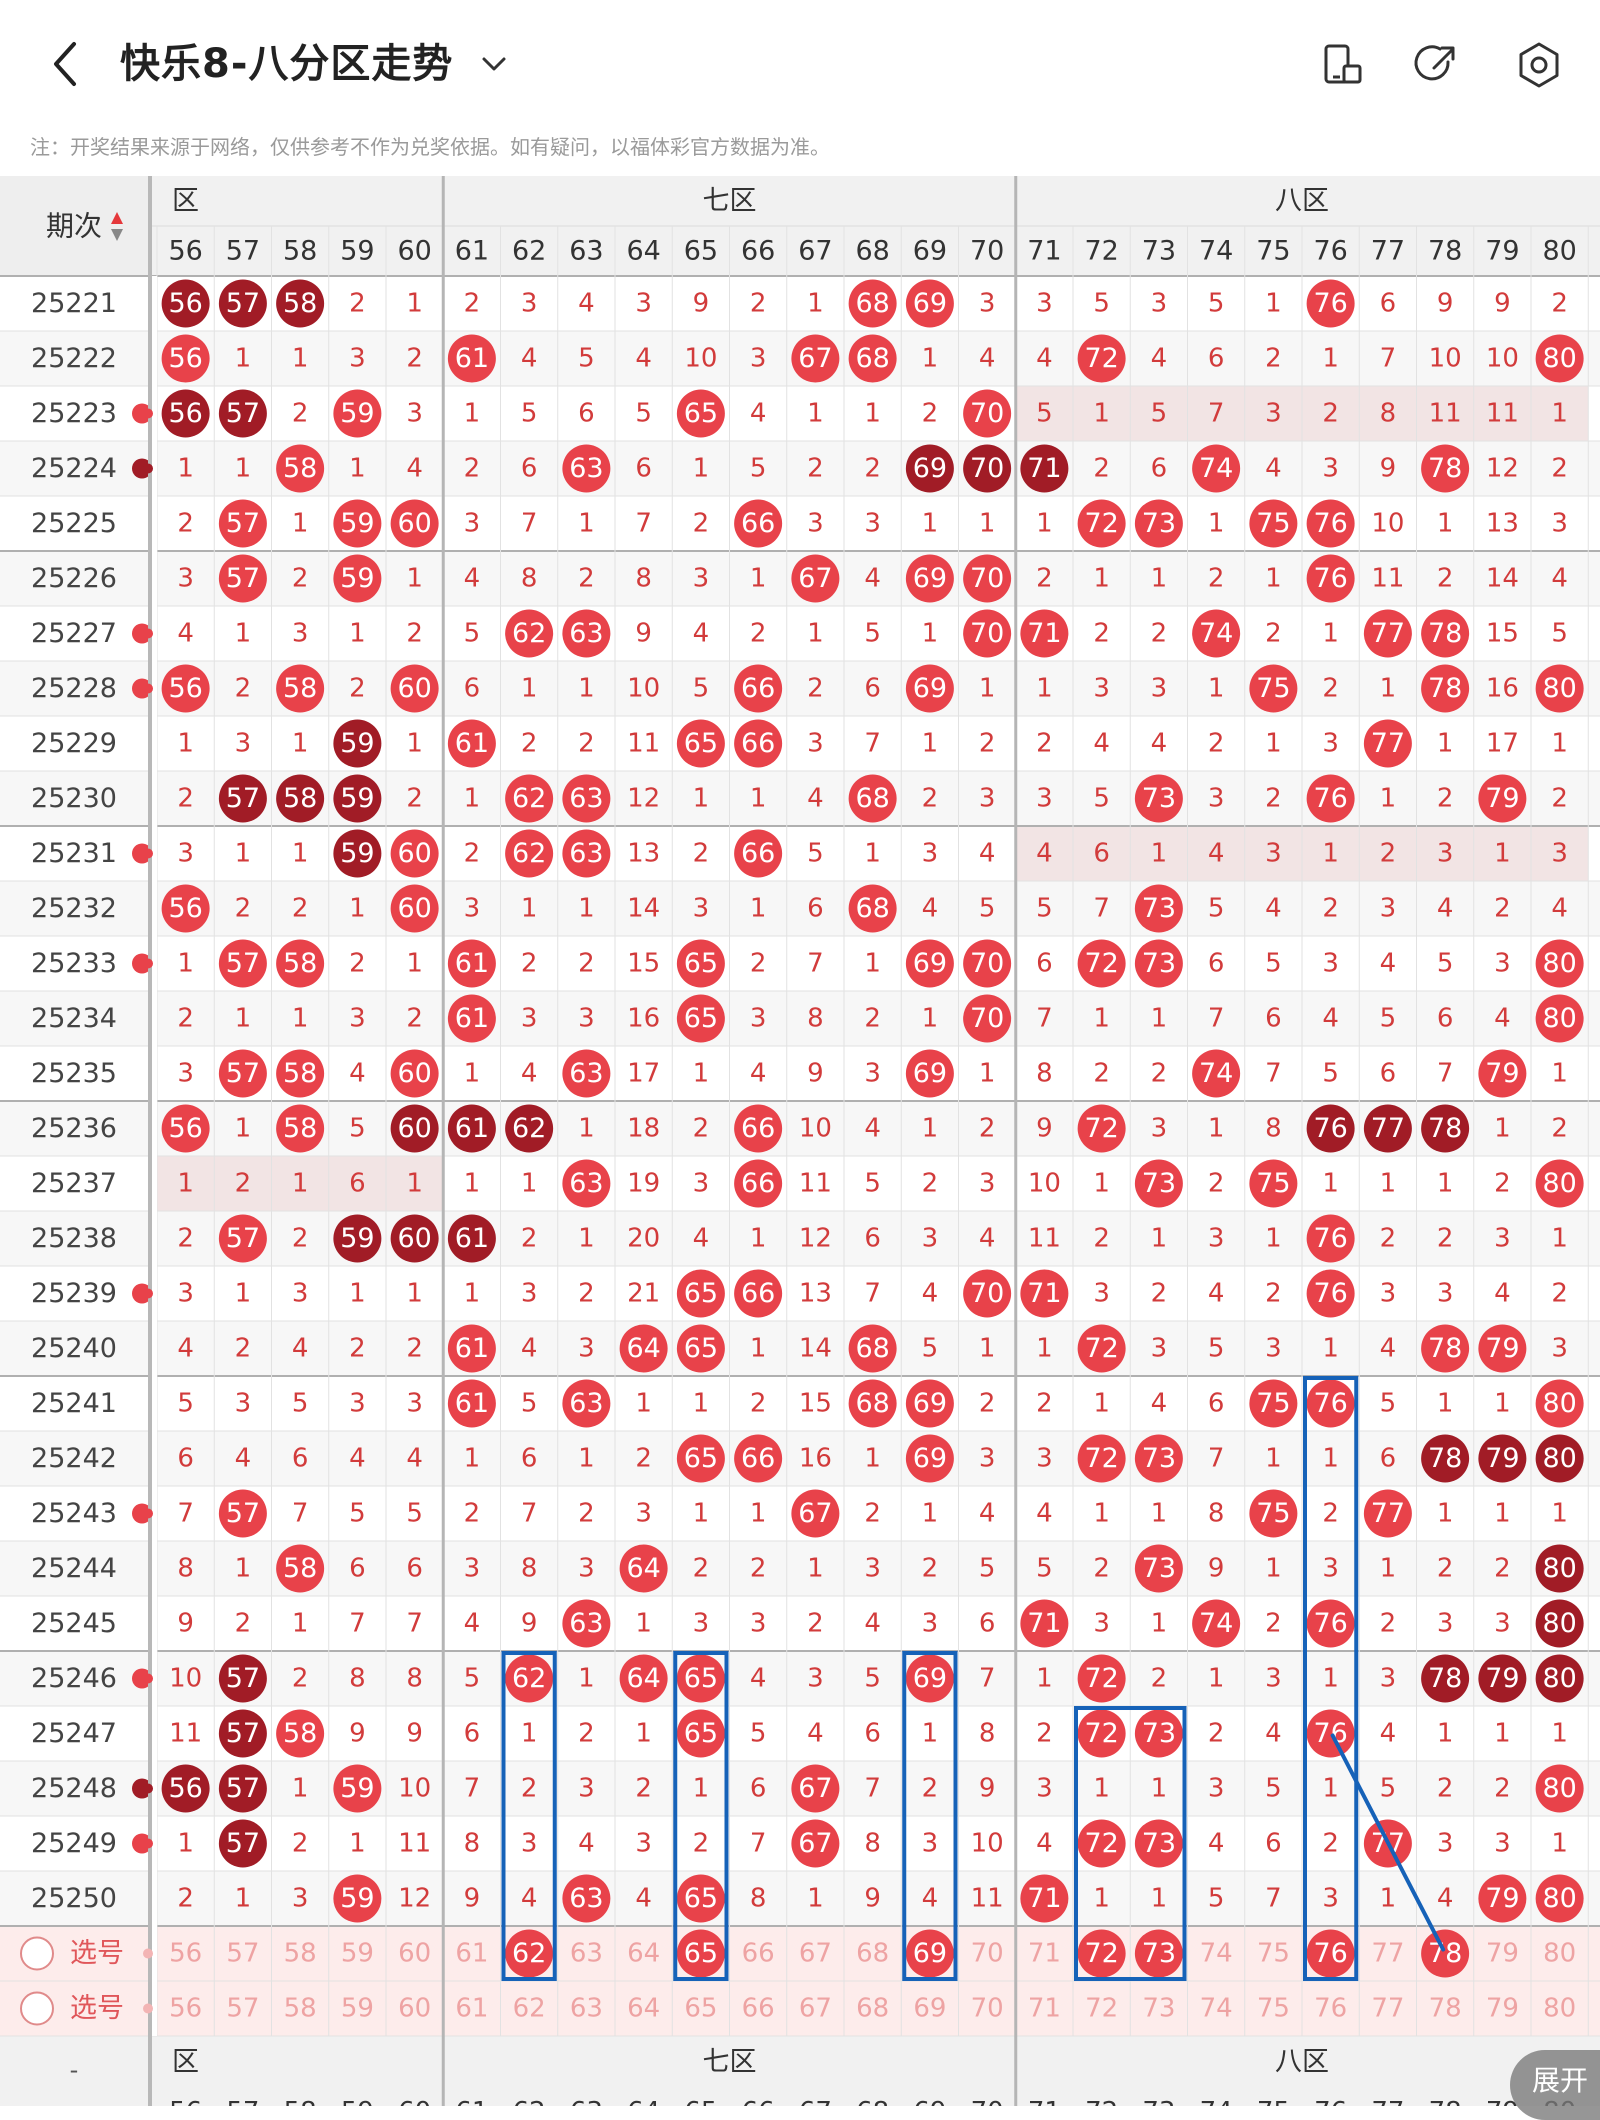 The height and width of the screenshot is (2120, 1600). Describe the element at coordinates (643, 1678) in the screenshot. I see `drawn-number: 64` at that location.